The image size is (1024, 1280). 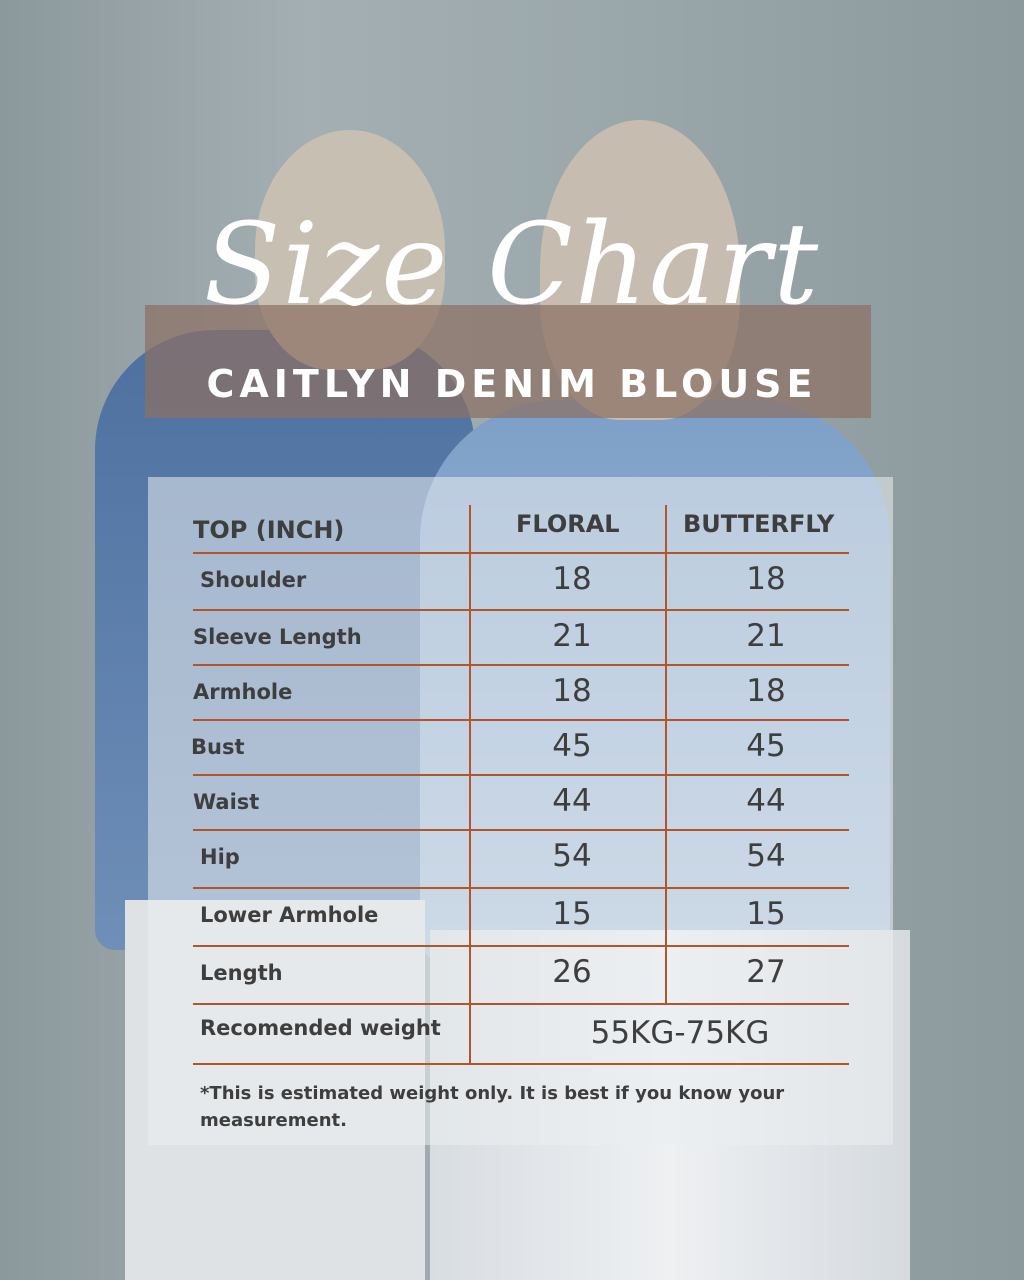 What do you see at coordinates (572, 856) in the screenshot?
I see `floral-value: 54` at bounding box center [572, 856].